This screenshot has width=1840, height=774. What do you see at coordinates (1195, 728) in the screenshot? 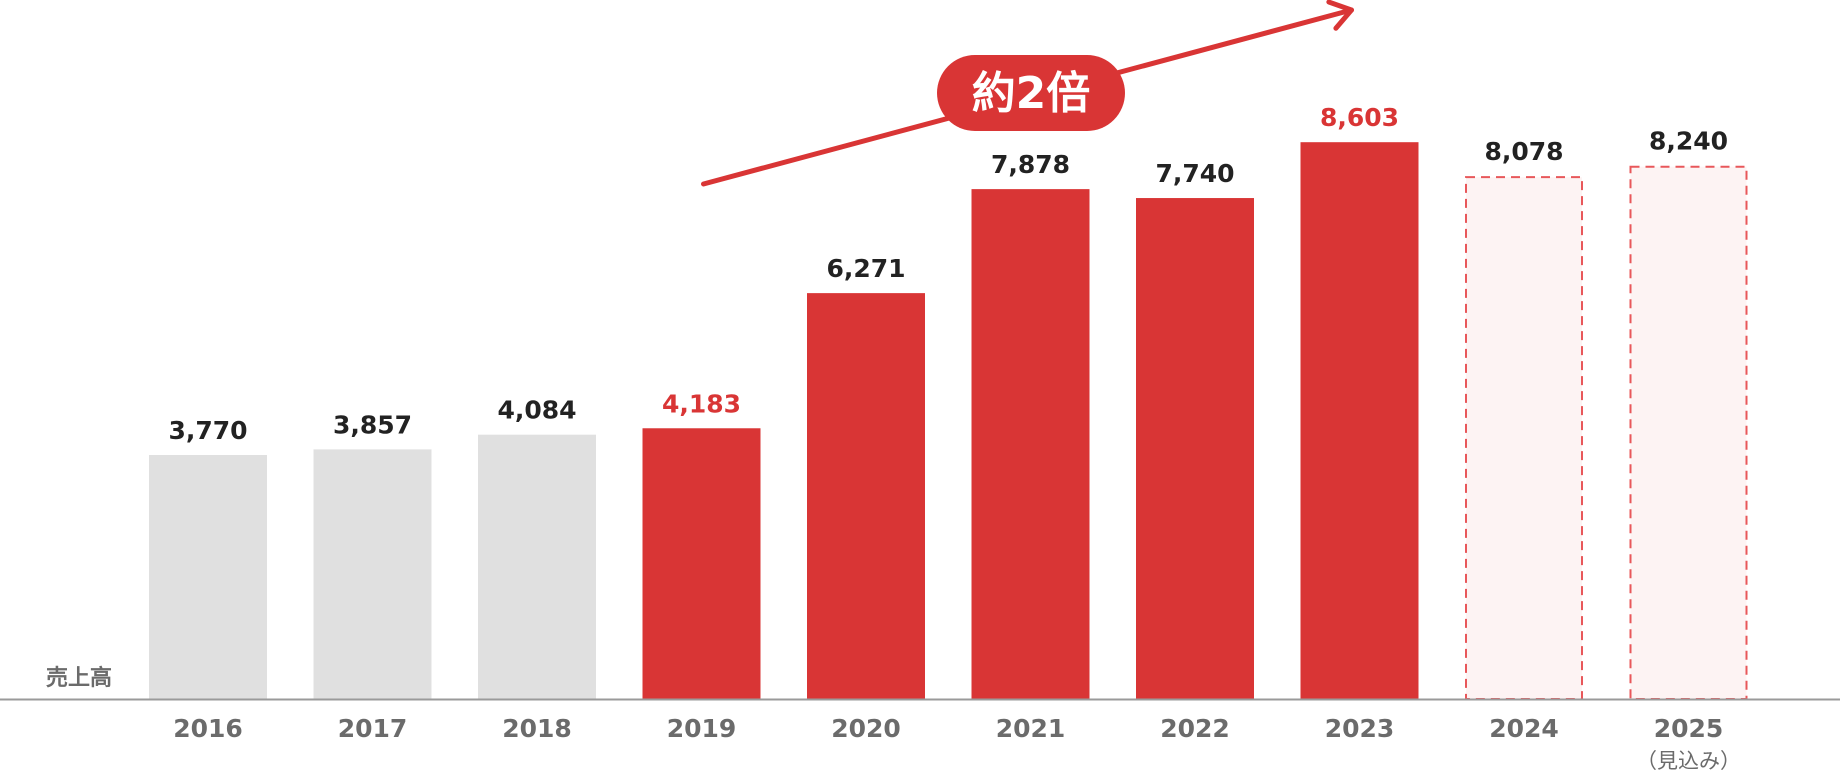
I see `x-tick-2022: 2022` at bounding box center [1195, 728].